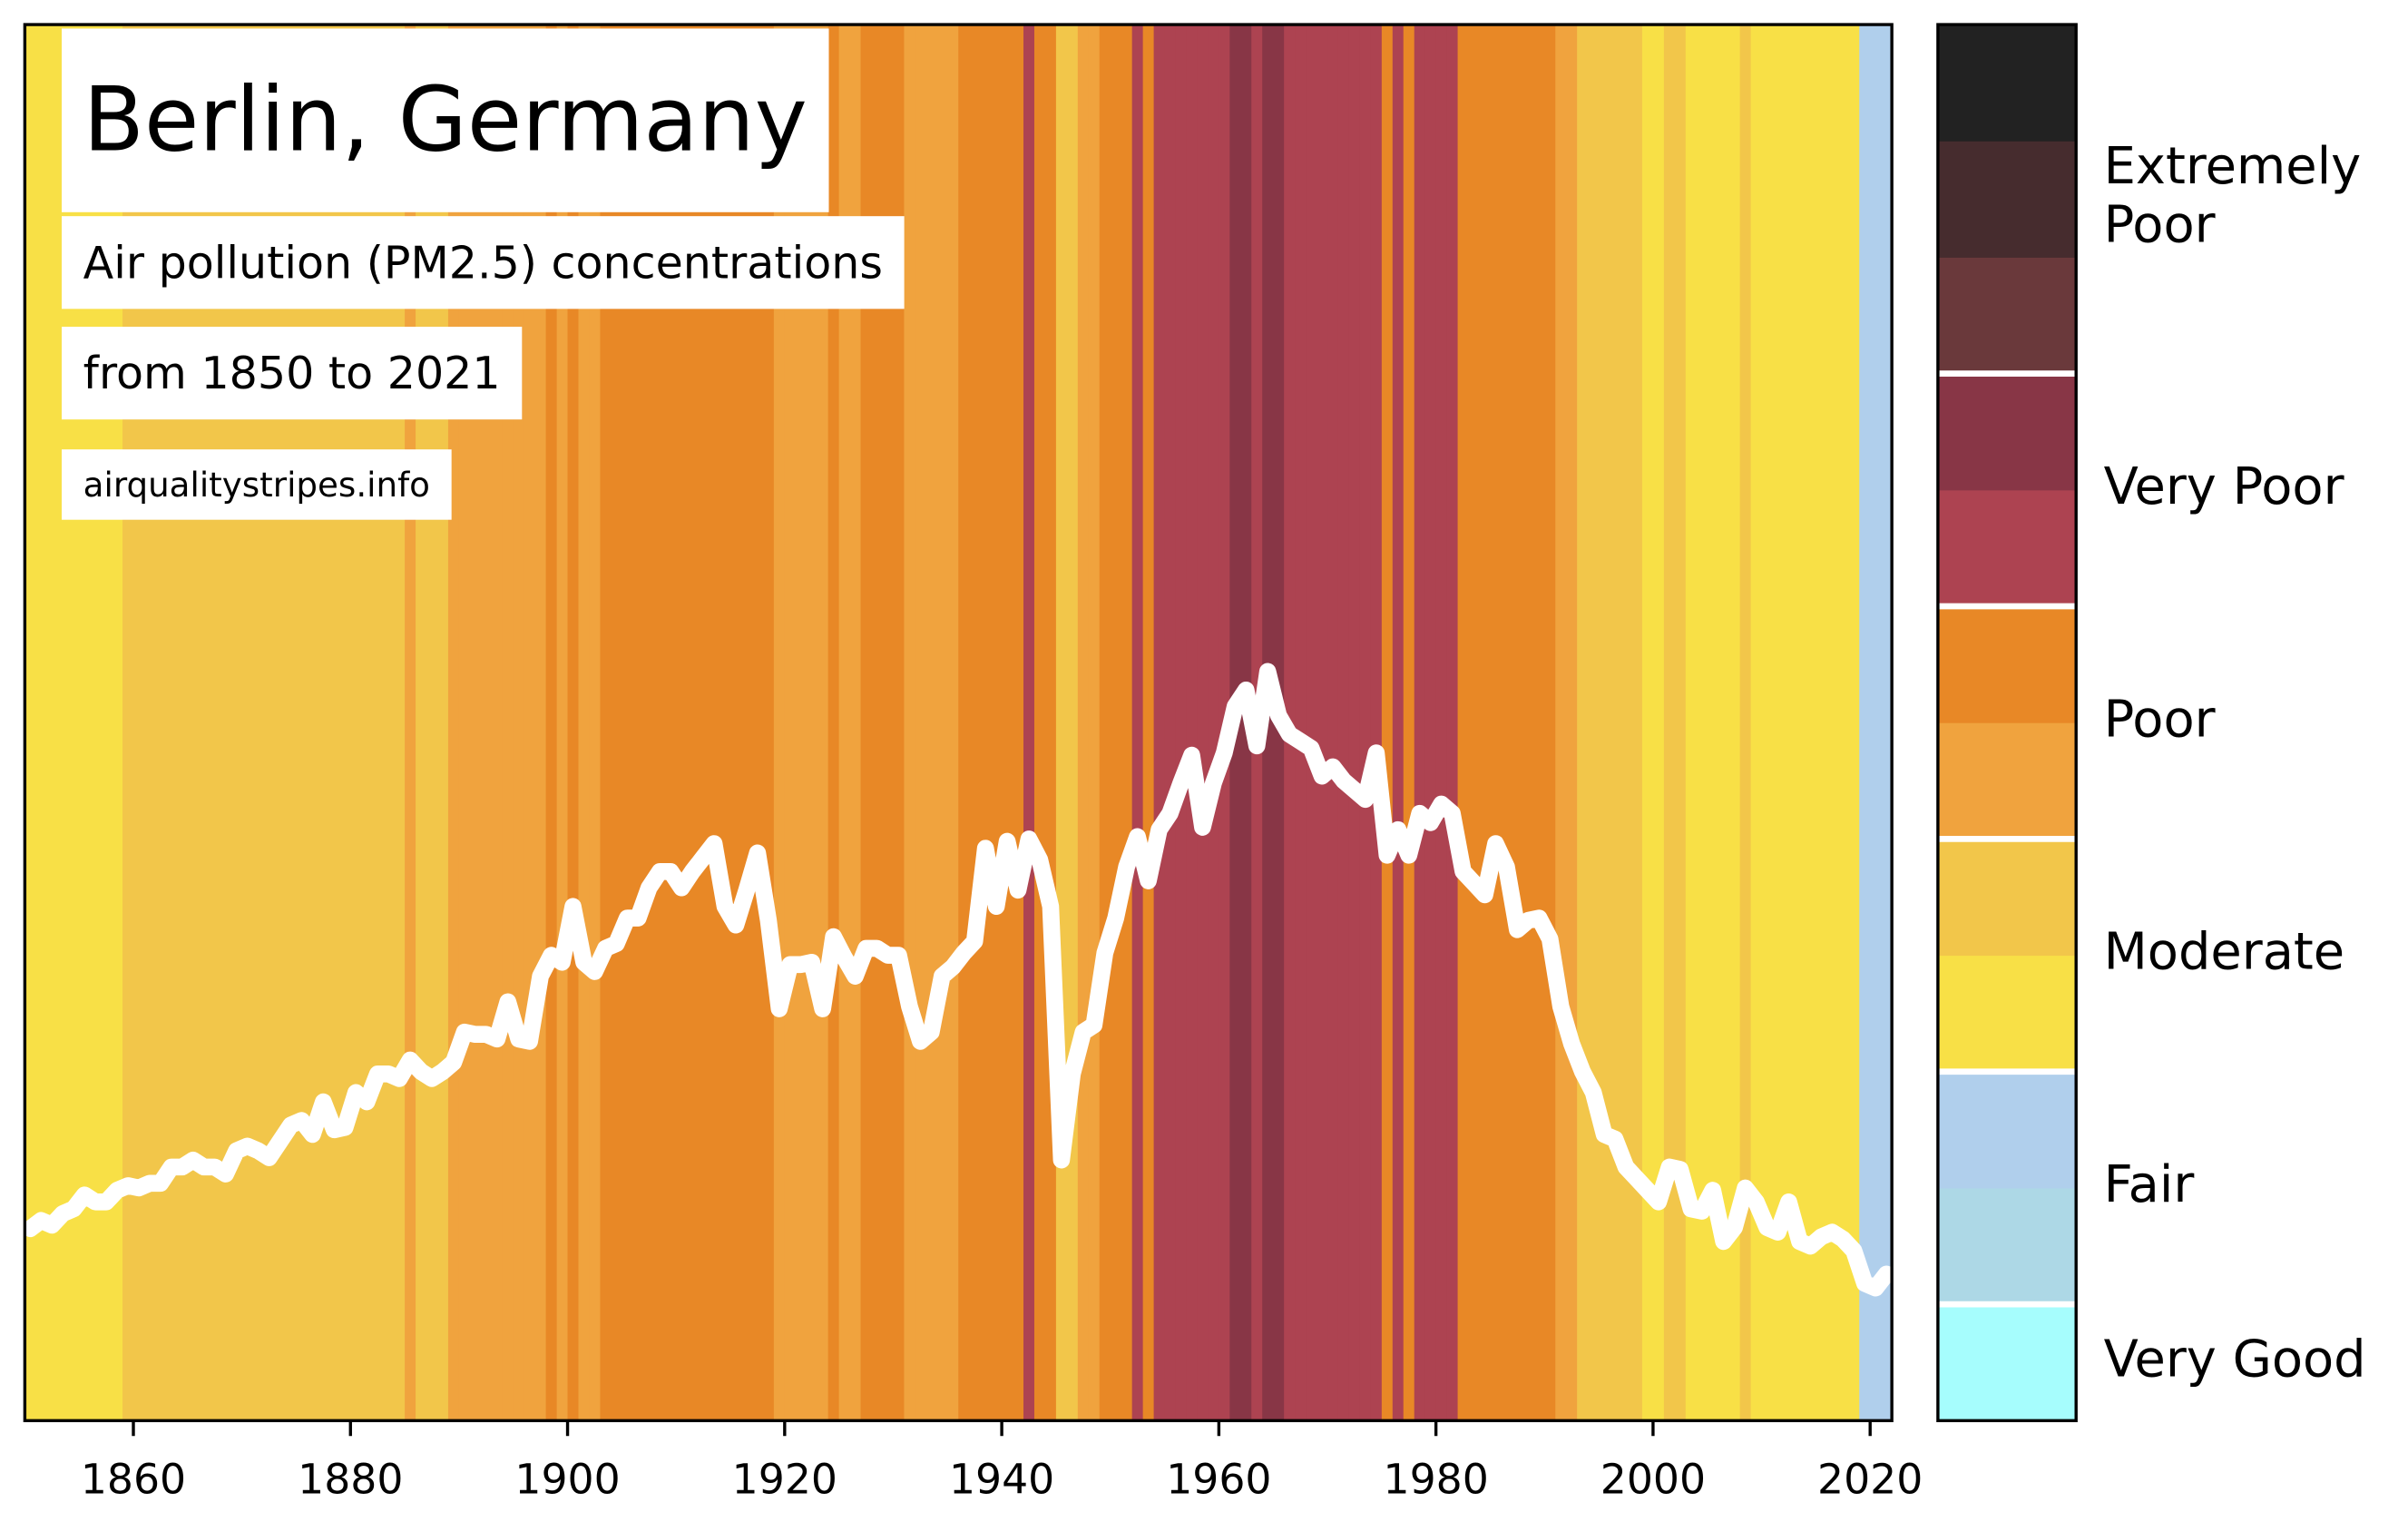 This screenshot has height=1522, width=2408. Describe the element at coordinates (1436, 1480) in the screenshot. I see `x-tick-label: 1980` at that location.